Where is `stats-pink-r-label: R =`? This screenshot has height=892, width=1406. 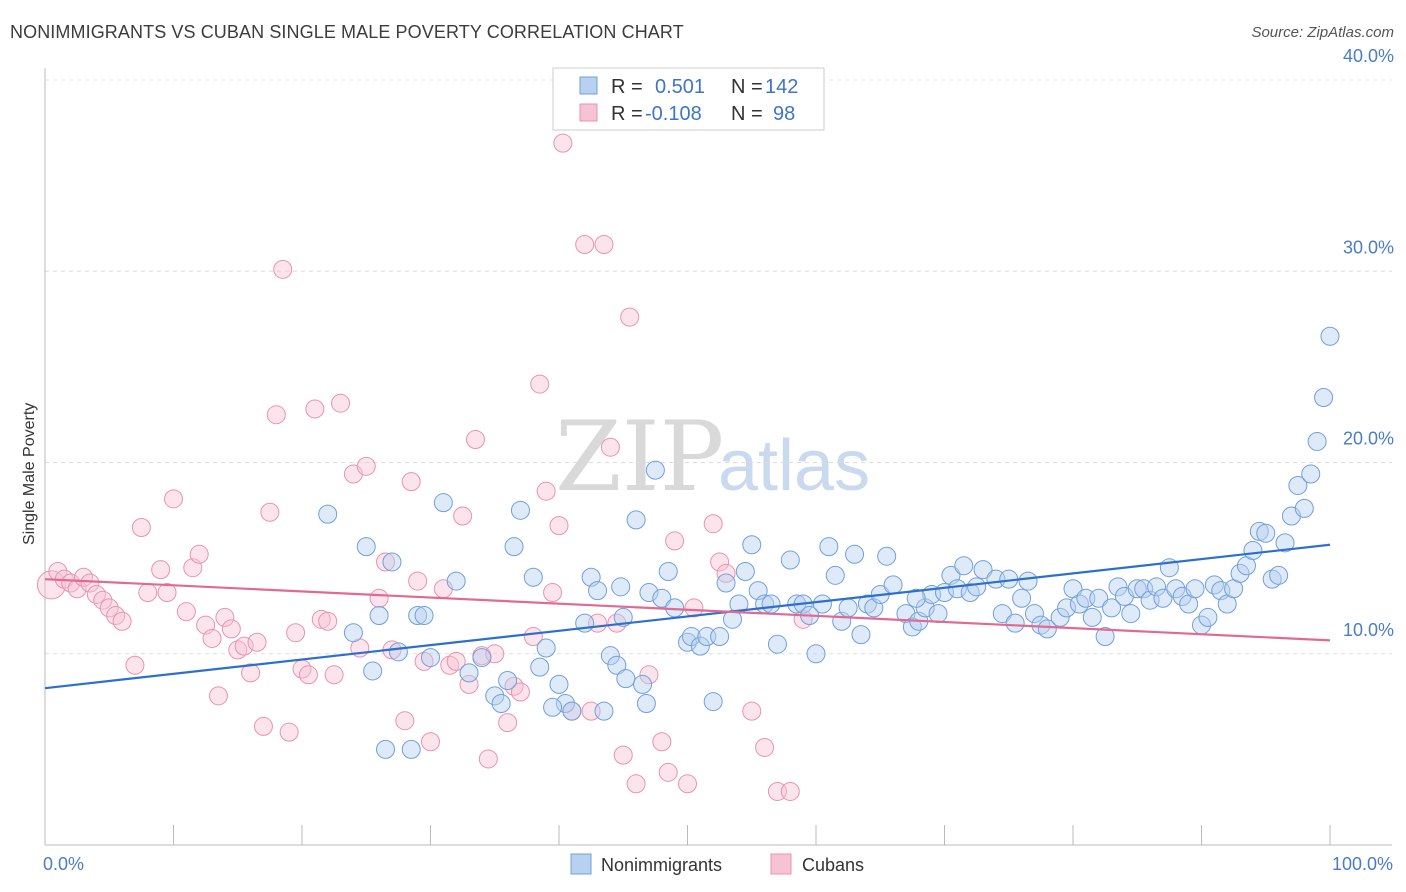
stats-pink-r-label: R = is located at coordinates (627, 114).